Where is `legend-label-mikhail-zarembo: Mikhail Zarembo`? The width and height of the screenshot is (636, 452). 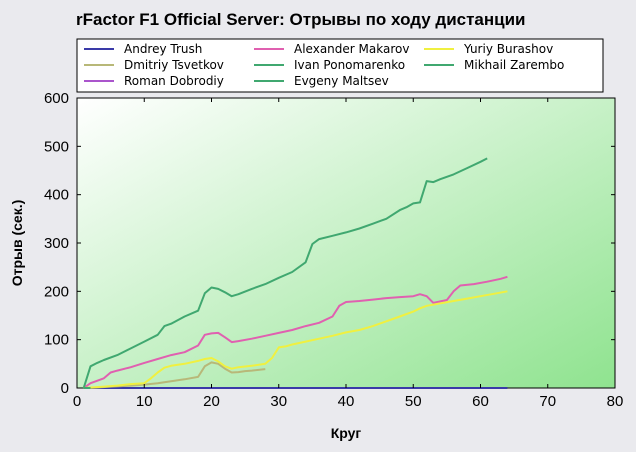
legend-label-mikhail-zarembo: Mikhail Zarembo is located at coordinates (514, 65).